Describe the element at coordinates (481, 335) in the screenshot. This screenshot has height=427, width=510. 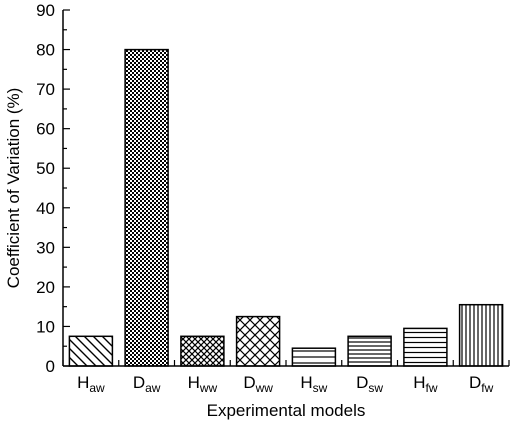
I see `bar-d-fw` at that location.